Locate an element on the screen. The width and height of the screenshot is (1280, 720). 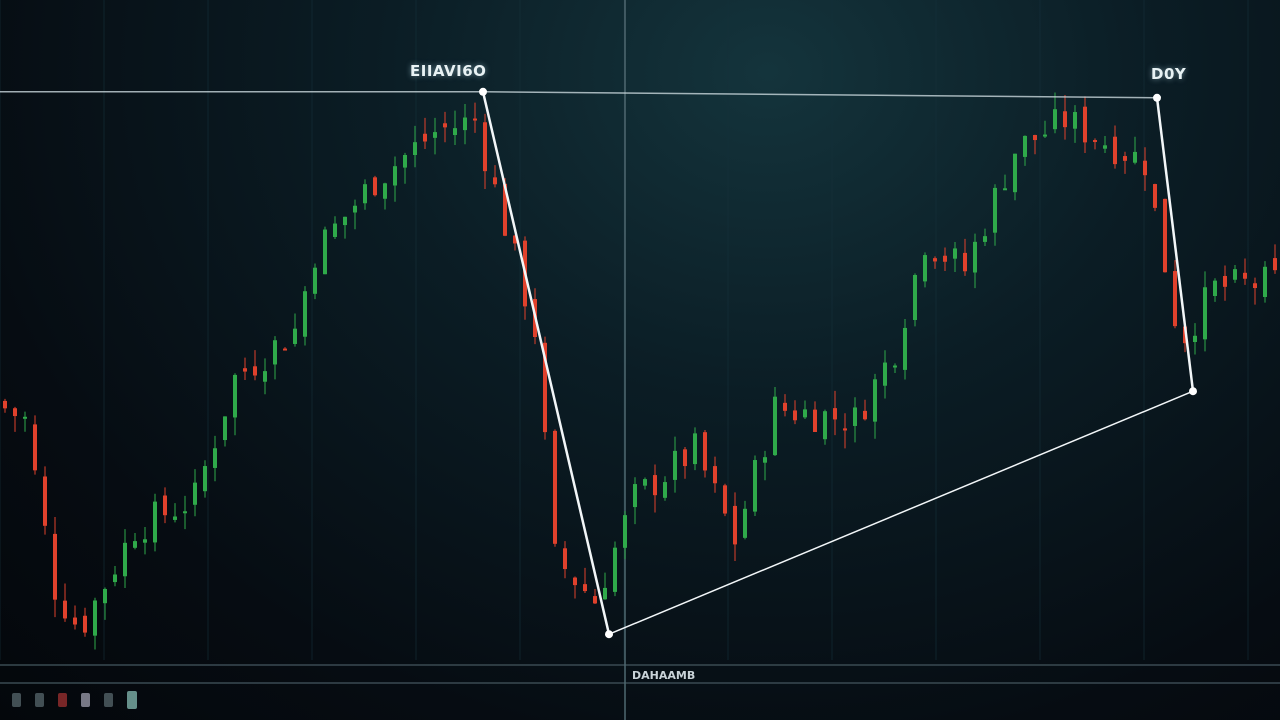
resistance-line is located at coordinates (579, 95).